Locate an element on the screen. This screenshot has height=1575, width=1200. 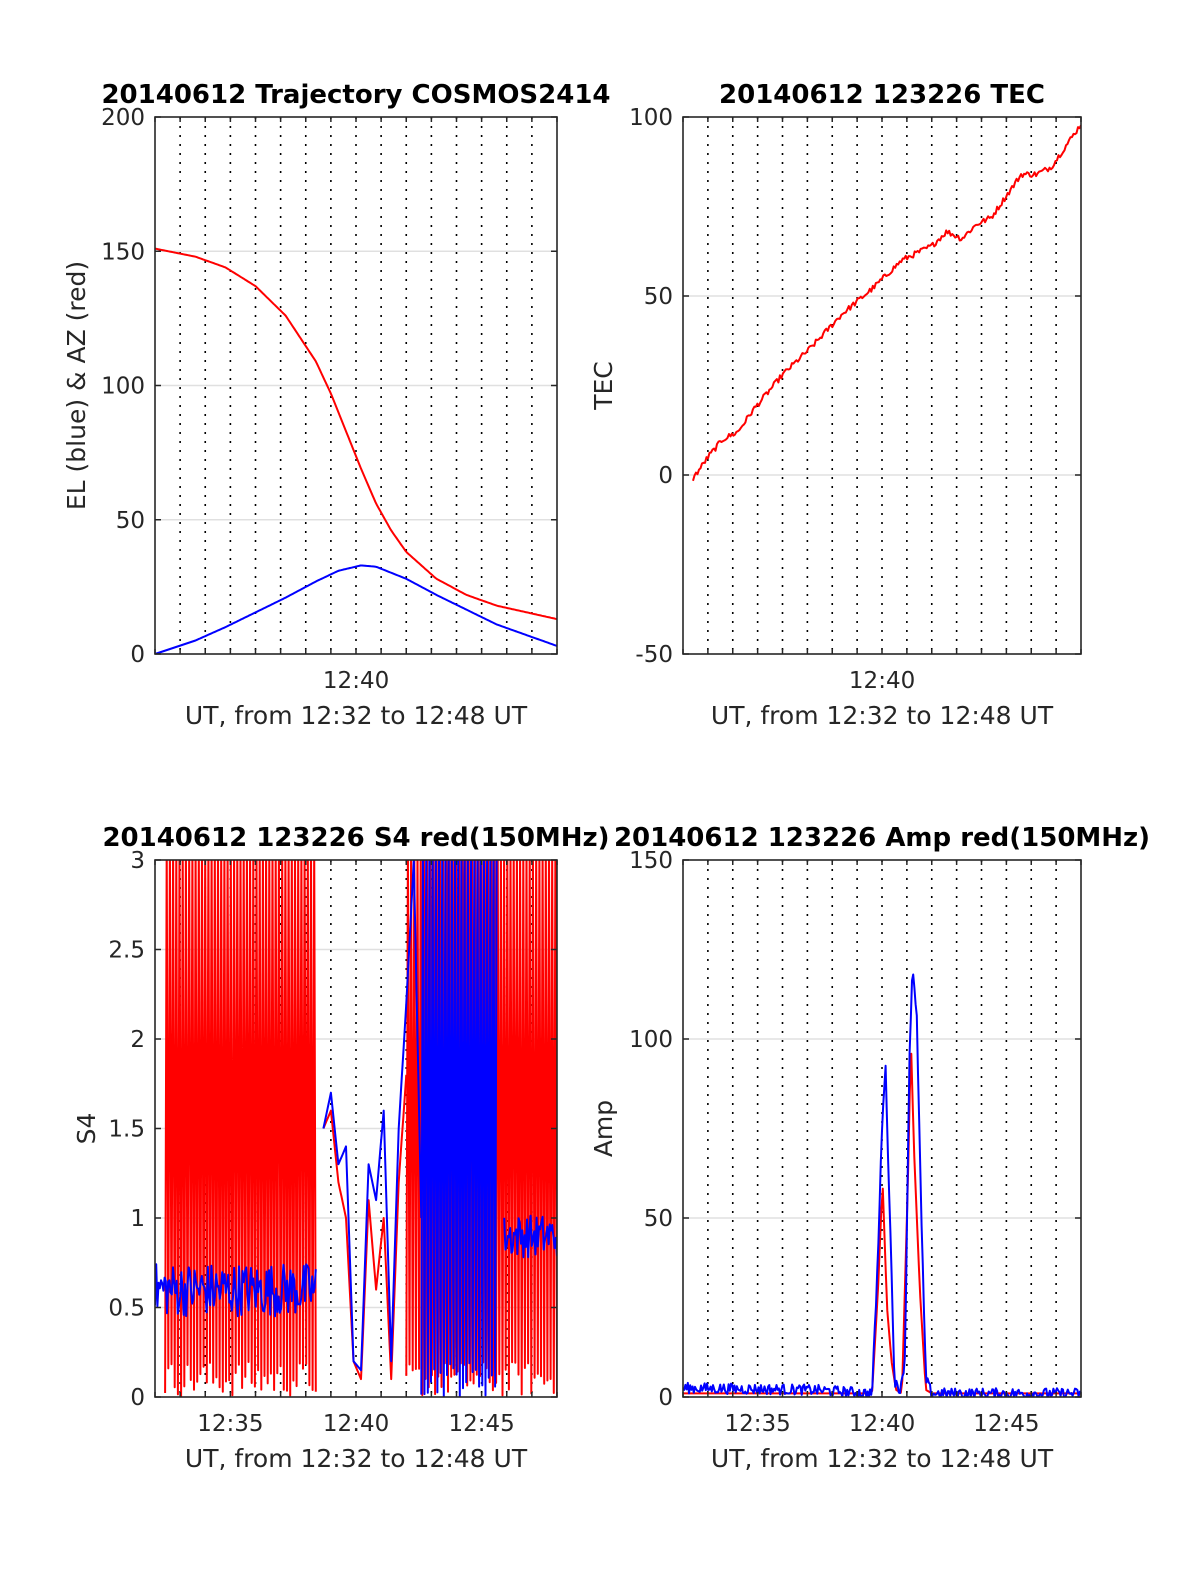
y-tick-label: 2.5 is located at coordinates (126, 951).